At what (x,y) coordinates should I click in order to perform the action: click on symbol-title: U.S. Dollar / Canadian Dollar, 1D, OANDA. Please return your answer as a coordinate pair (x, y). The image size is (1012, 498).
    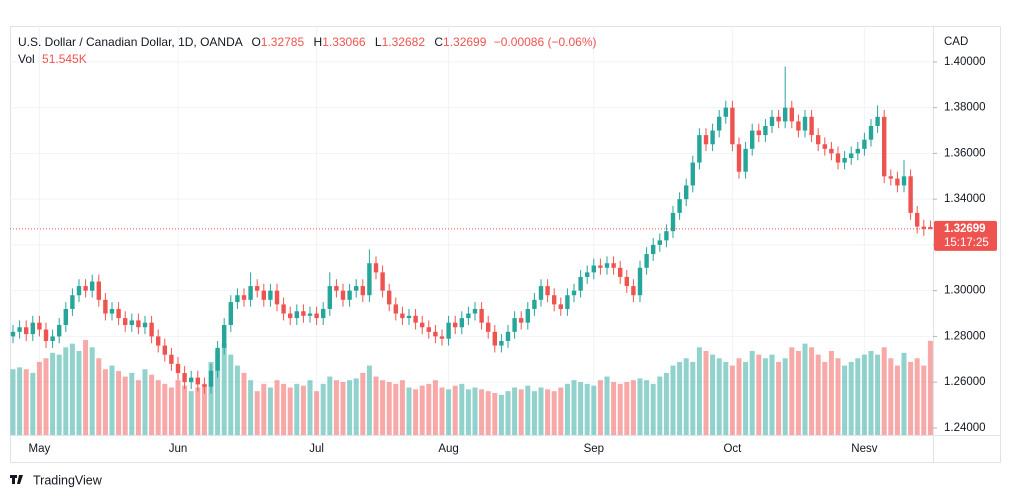
    Looking at the image, I should click on (130, 42).